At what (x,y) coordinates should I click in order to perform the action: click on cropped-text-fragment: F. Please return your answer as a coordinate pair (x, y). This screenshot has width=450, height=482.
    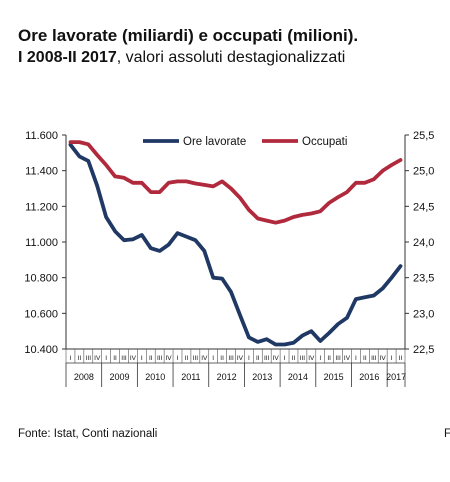
    Looking at the image, I should click on (447, 434).